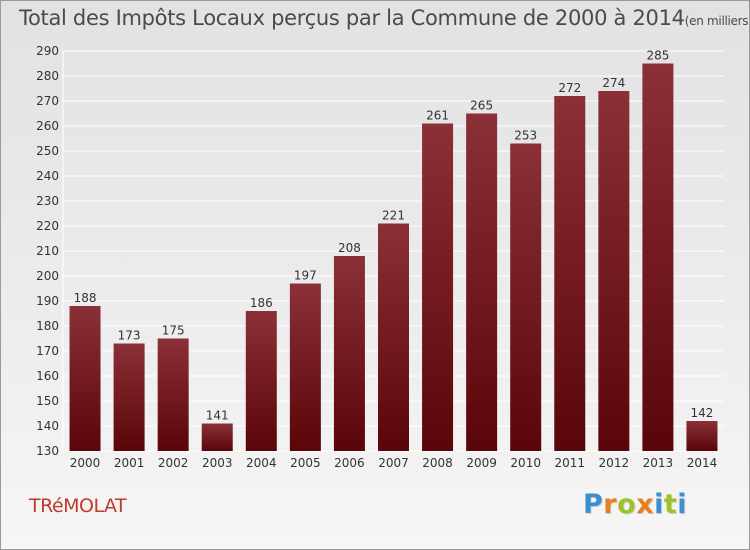  I want to click on x-tick-label: 2009, so click(481, 463).